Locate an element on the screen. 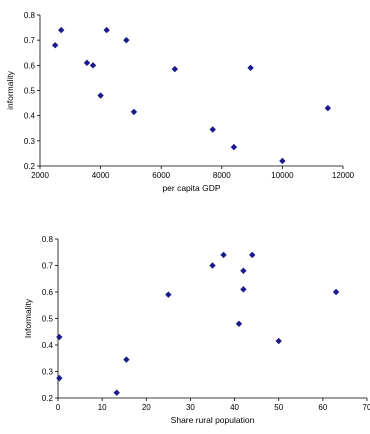  x-axis-label: per capita GDP is located at coordinates (191, 188).